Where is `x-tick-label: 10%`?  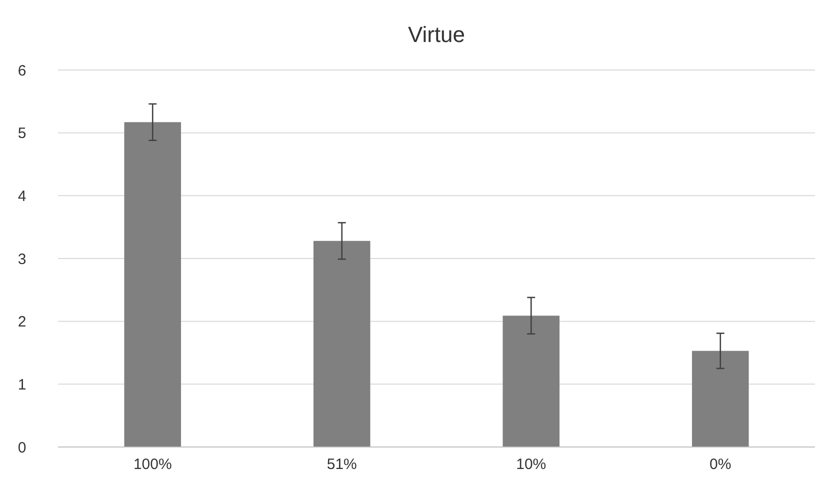 x-tick-label: 10% is located at coordinates (531, 464).